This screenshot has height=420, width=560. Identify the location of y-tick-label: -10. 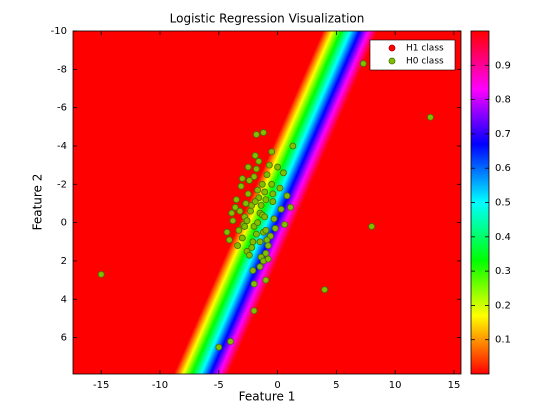
(59, 31).